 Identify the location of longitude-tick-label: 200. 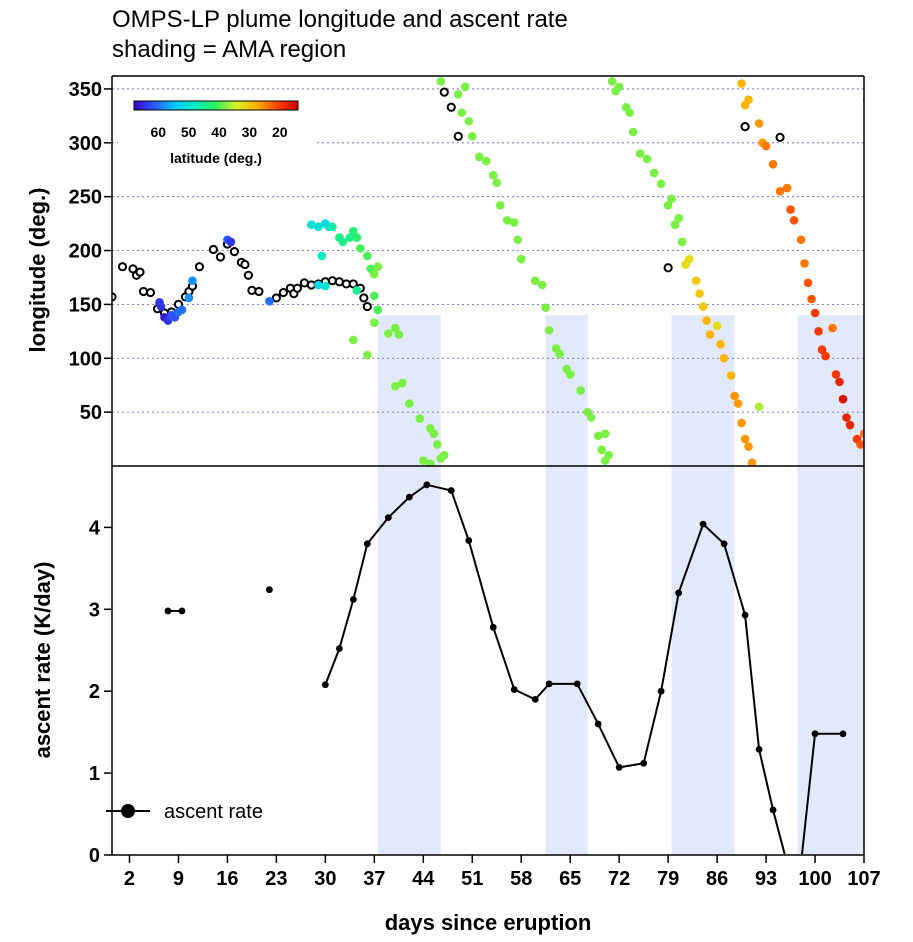
(85, 252).